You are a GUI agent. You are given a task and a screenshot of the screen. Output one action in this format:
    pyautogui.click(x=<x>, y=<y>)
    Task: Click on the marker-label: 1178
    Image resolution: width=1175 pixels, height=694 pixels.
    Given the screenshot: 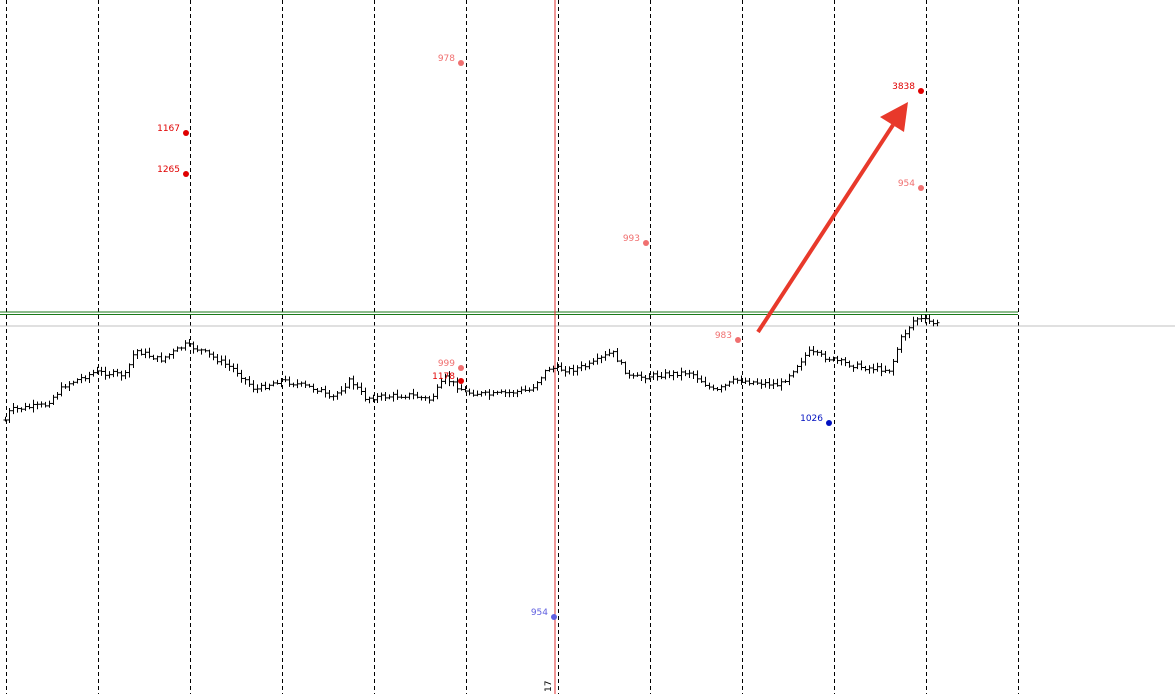 What is the action you would take?
    pyautogui.click(x=443, y=377)
    